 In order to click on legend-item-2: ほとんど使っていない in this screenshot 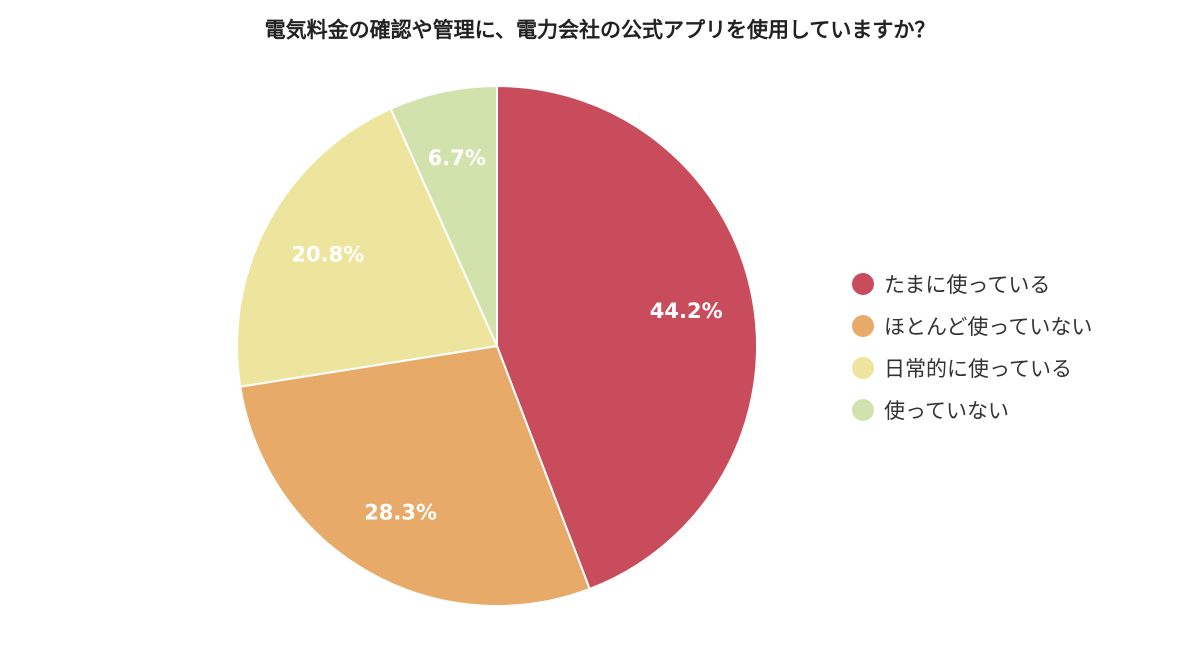, I will do `click(972, 326)`.